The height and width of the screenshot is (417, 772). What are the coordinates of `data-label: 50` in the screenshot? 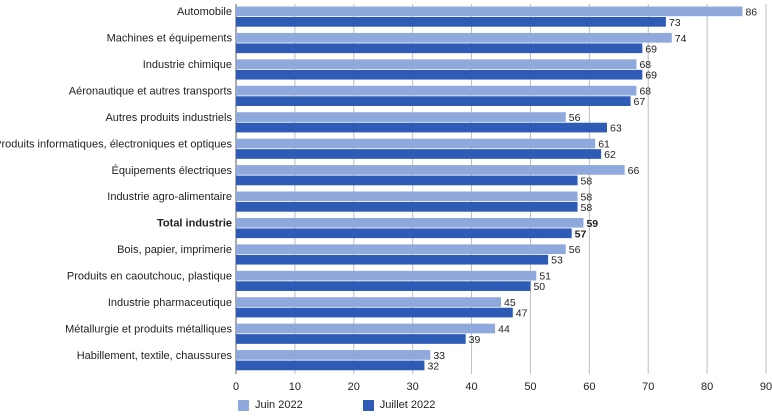 It's located at (539, 287).